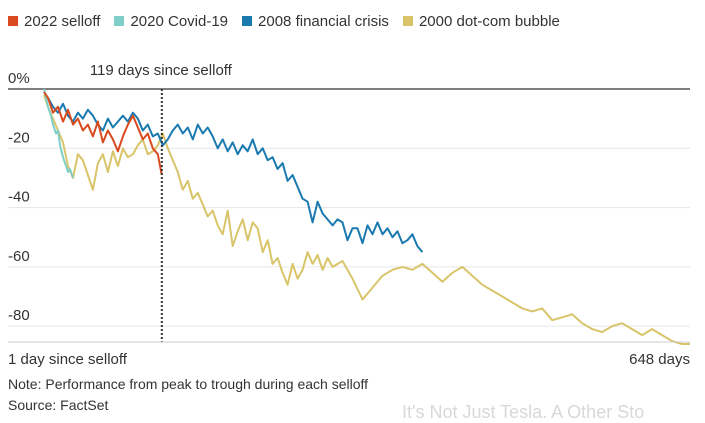 This screenshot has height=423, width=705. I want to click on x-axis-end-label: 648 days, so click(659, 359).